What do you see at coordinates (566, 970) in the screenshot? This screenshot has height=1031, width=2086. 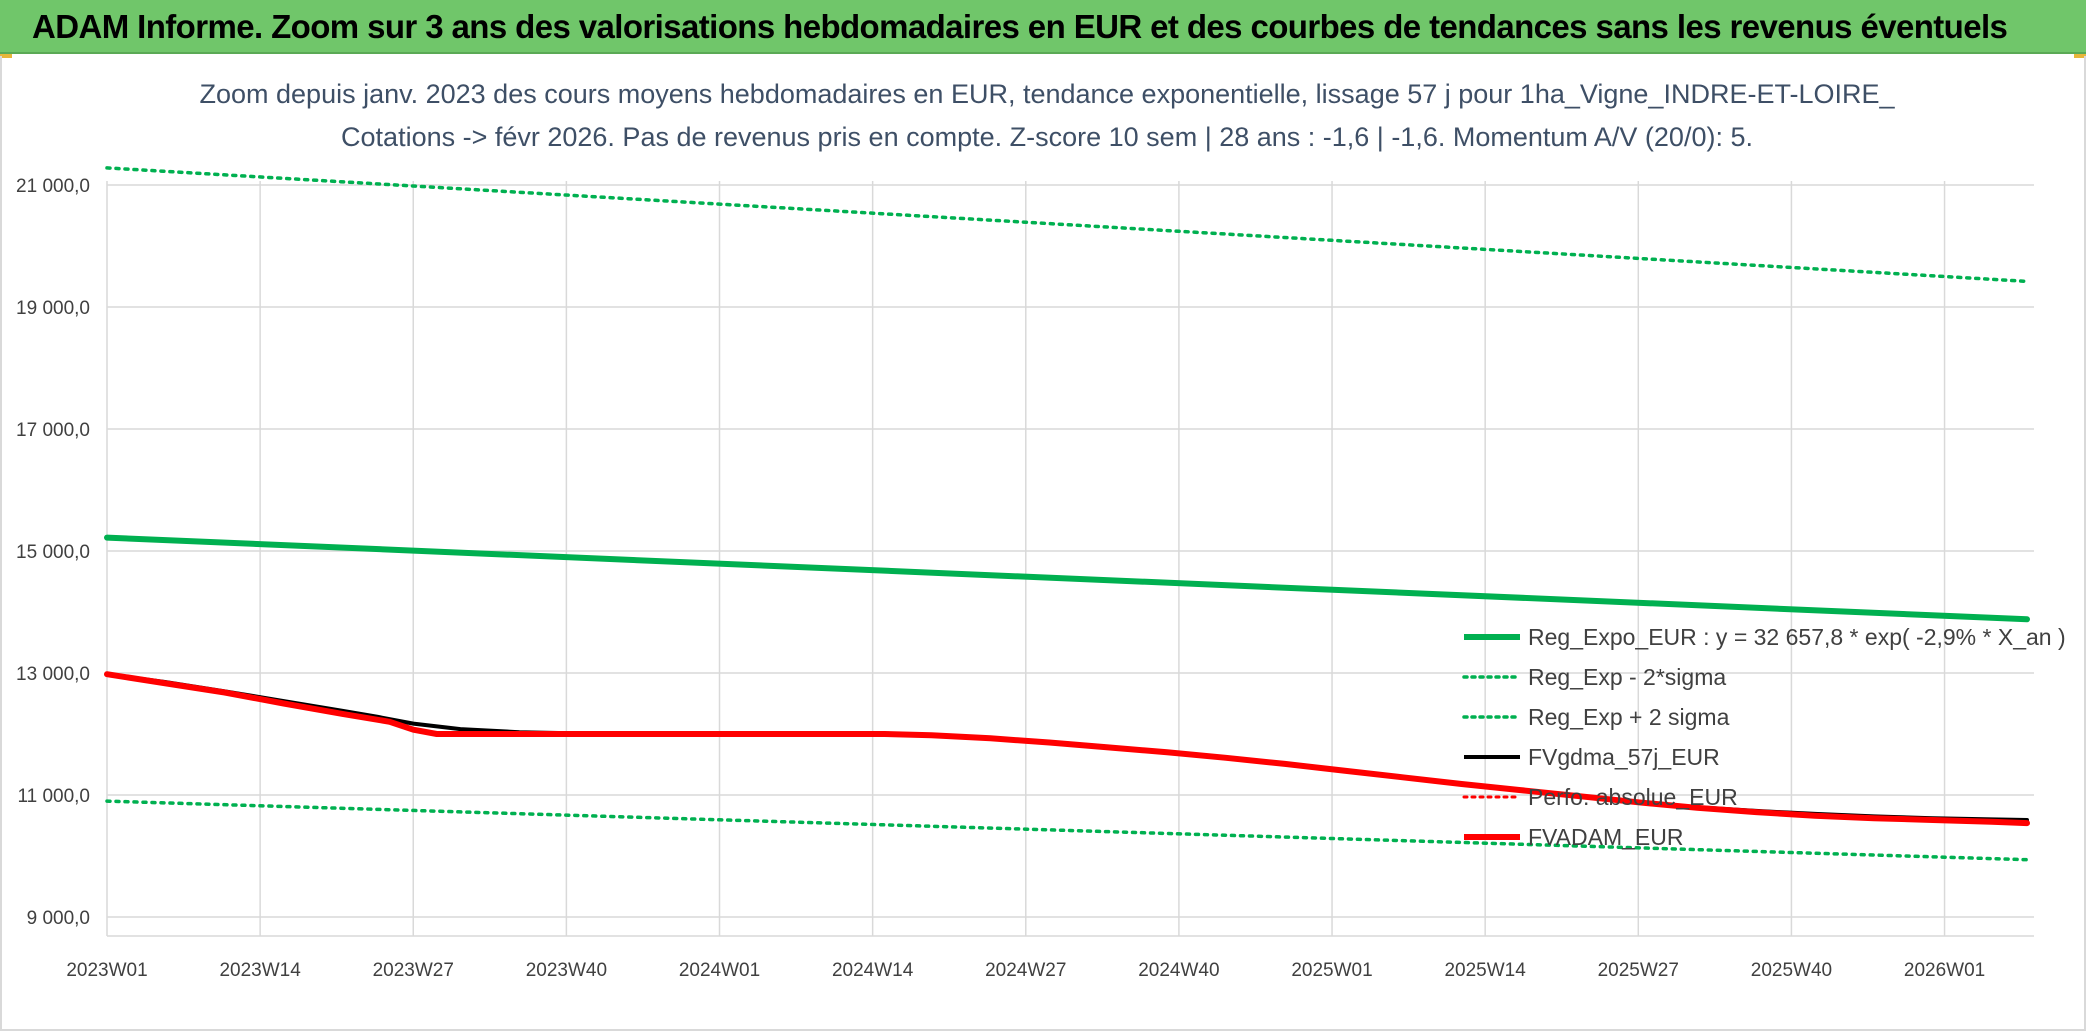 I see `x-tick-label: 2023W40` at bounding box center [566, 970].